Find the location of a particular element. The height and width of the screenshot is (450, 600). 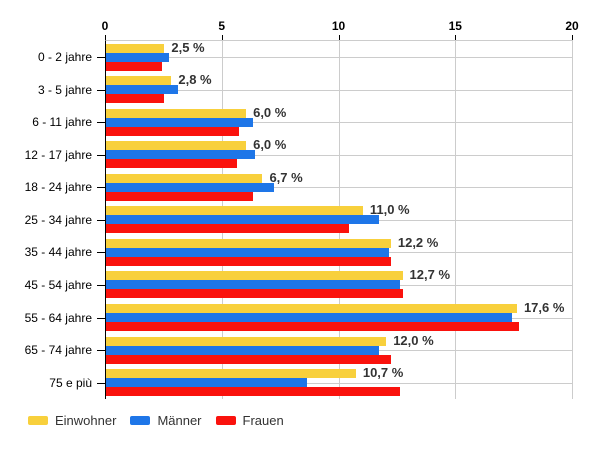

value-label: 2,8 % is located at coordinates (195, 80).